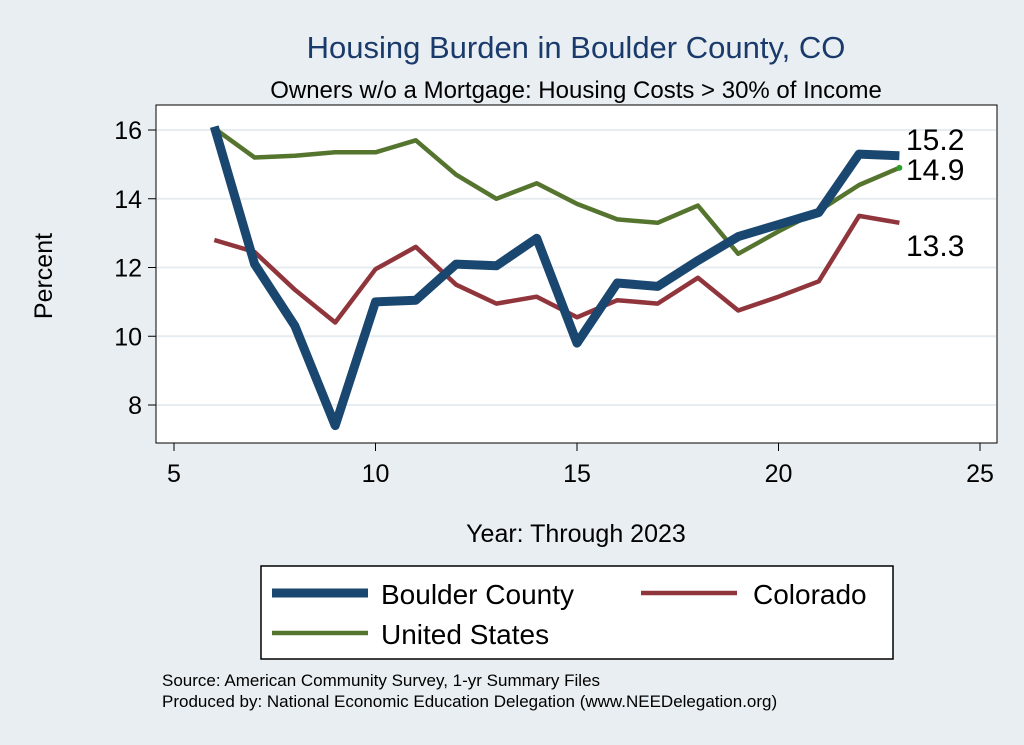 Image resolution: width=1024 pixels, height=745 pixels. Describe the element at coordinates (576, 534) in the screenshot. I see `x-axis-title: Year: Through 2023` at that location.